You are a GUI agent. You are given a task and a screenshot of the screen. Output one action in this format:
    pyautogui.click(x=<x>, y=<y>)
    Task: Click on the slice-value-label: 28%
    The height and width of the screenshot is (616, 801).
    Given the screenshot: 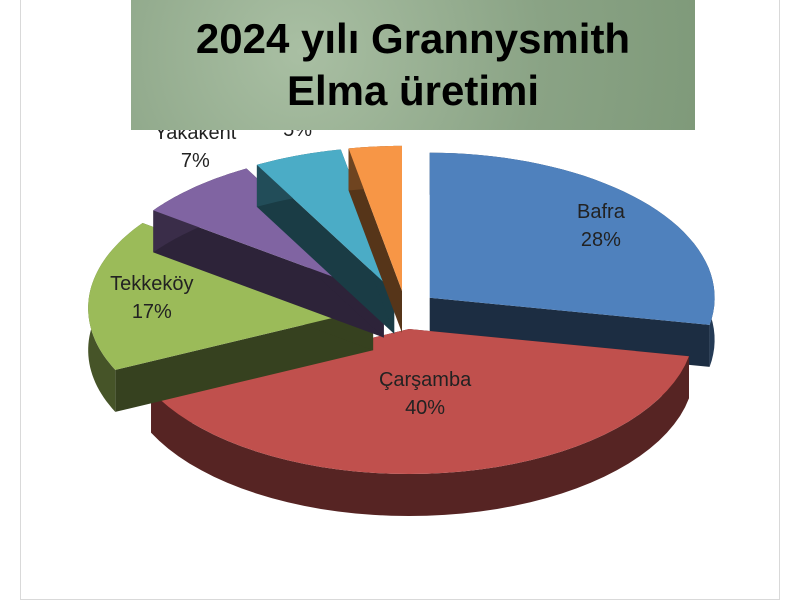 What is the action you would take?
    pyautogui.click(x=601, y=240)
    